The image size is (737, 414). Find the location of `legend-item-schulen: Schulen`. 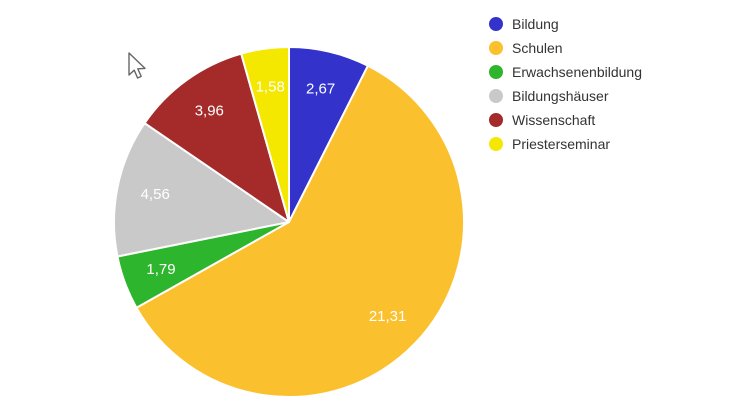

legend-item-schulen: Schulen is located at coordinates (565, 48).